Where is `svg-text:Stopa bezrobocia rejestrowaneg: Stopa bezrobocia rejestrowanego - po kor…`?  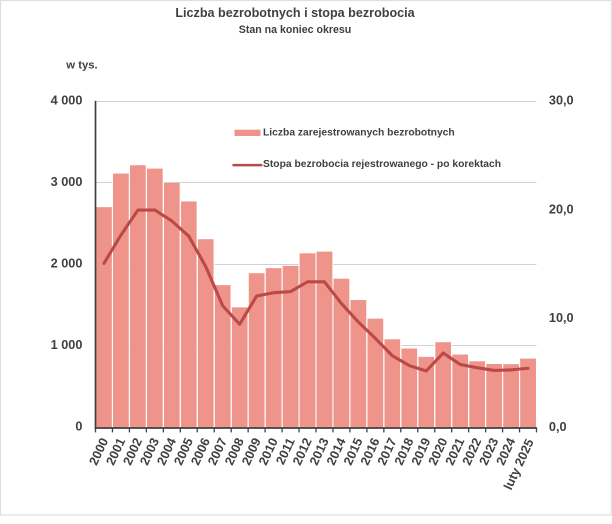 svg-text:Stopa bezrobocia rejestrowaneg: Stopa bezrobocia rejestrowanego - po kor… is located at coordinates (382, 164).